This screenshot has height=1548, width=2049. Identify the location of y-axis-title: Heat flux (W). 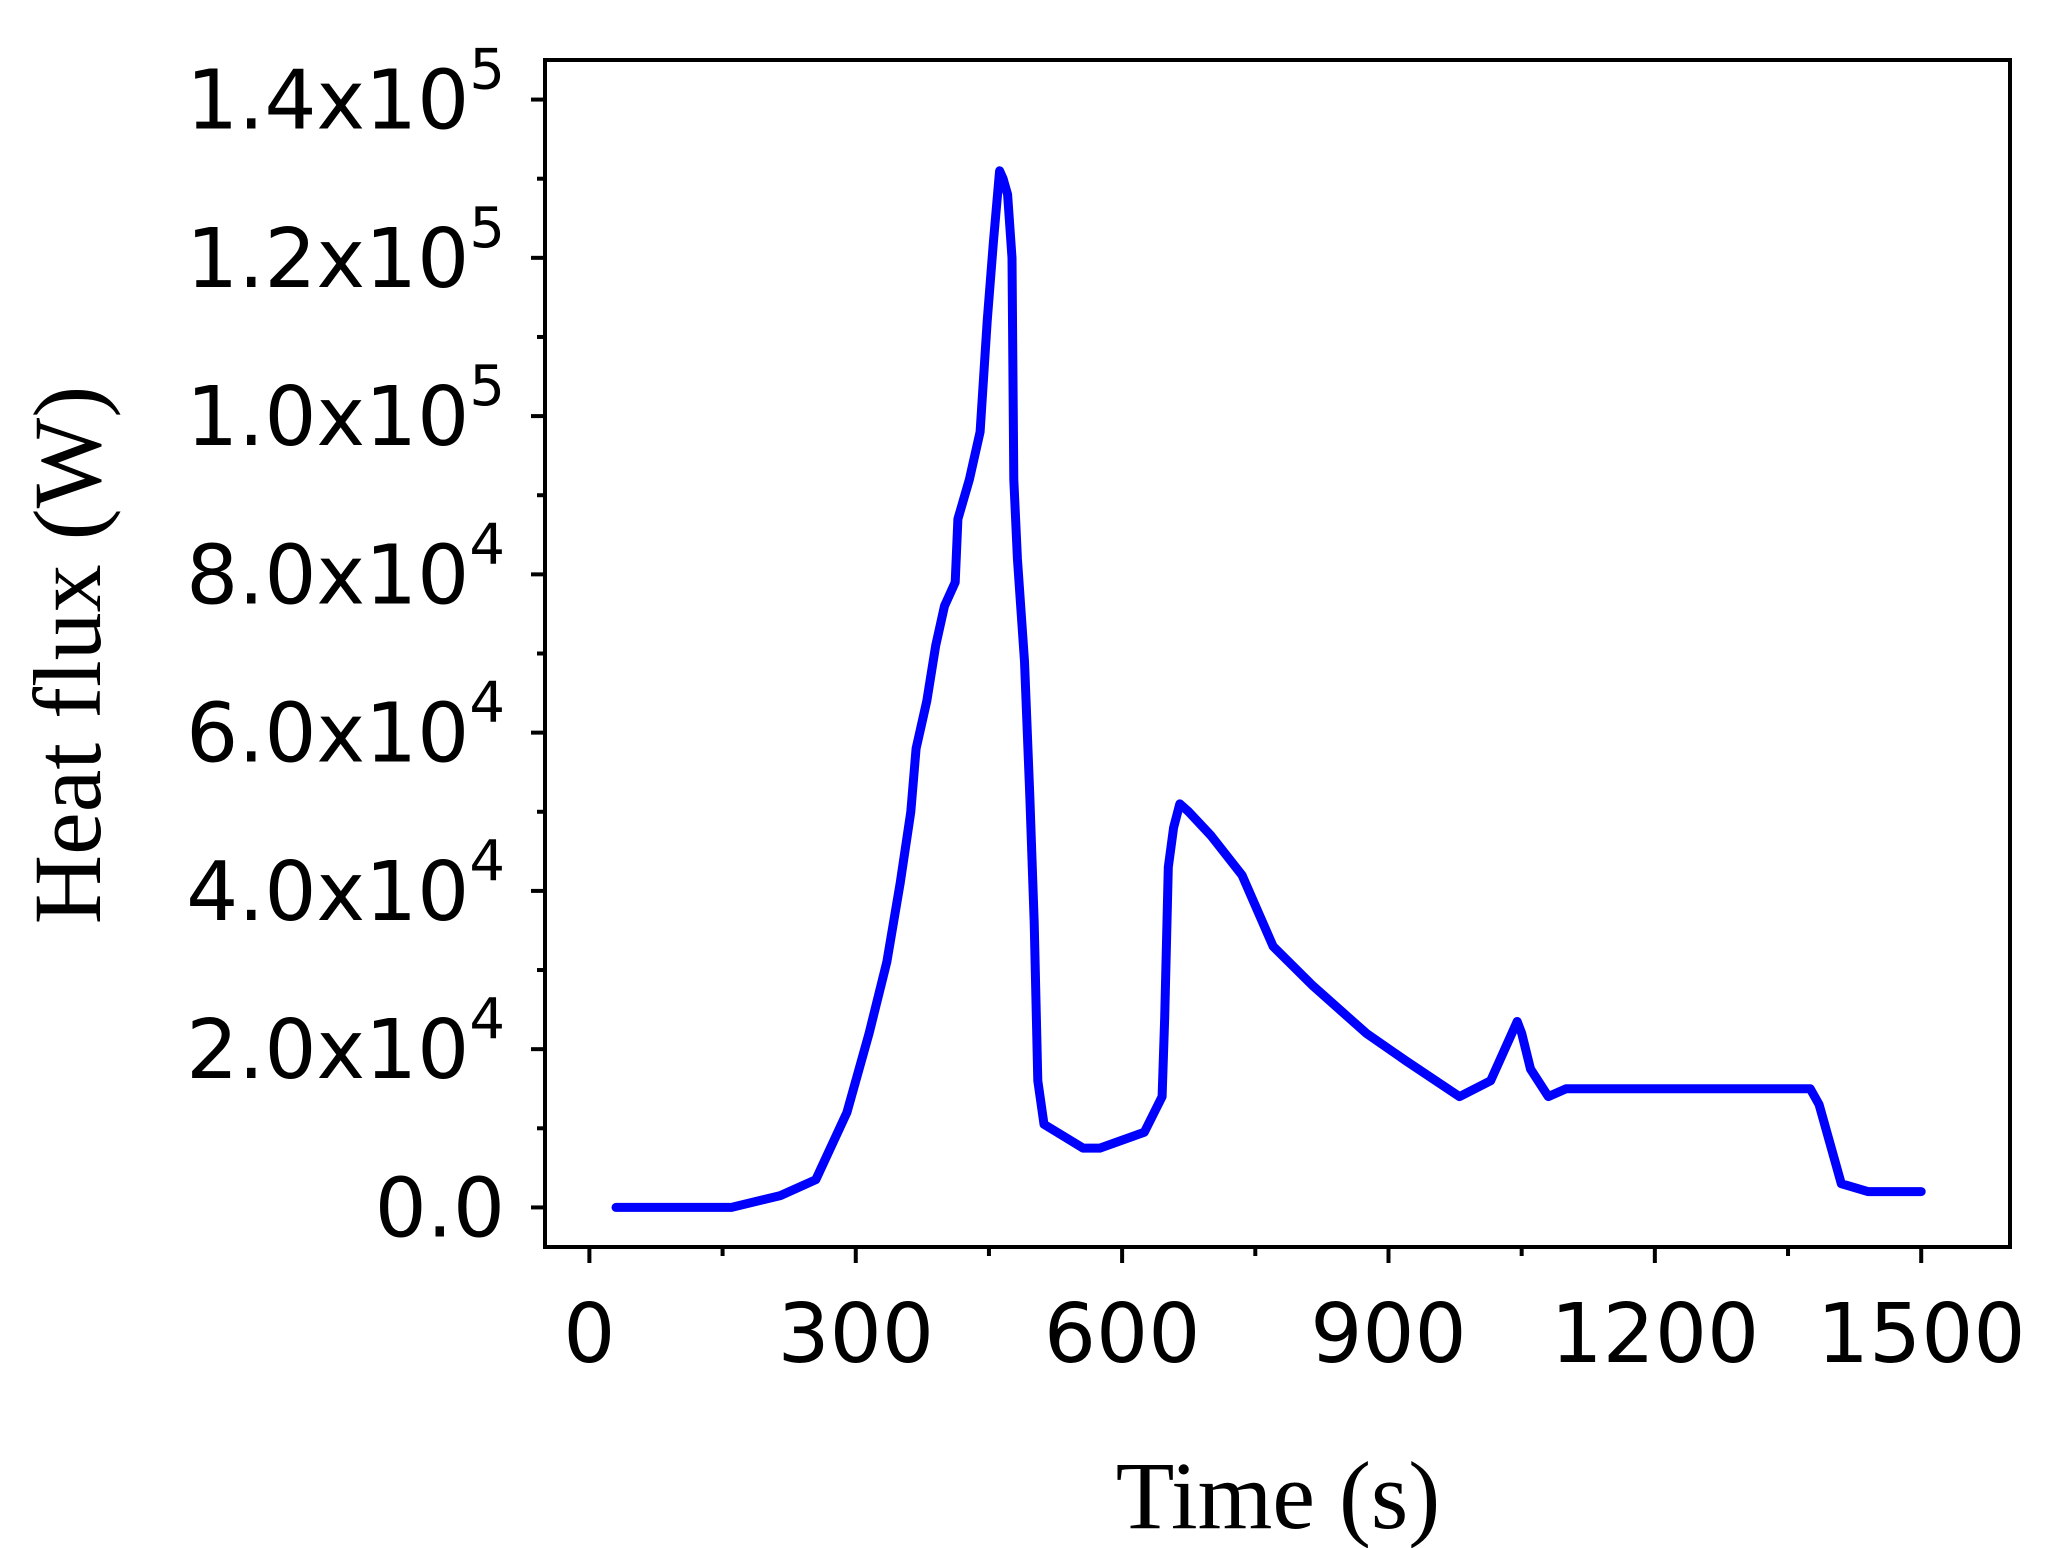
(67, 655).